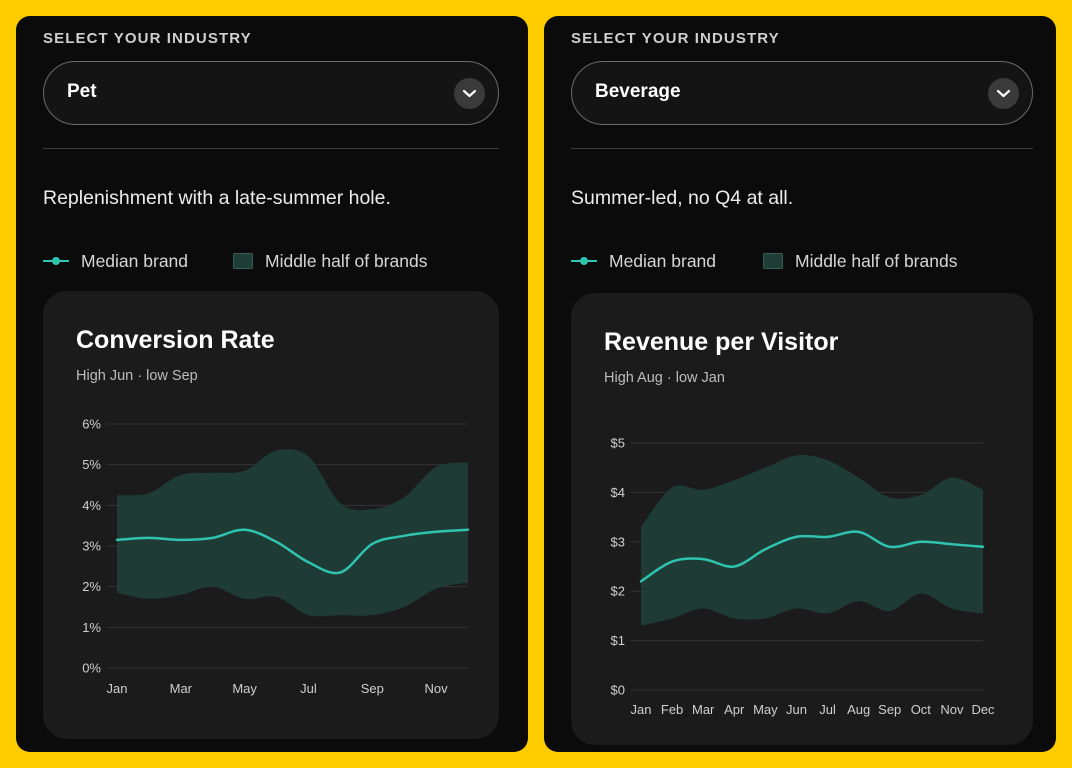 The width and height of the screenshot is (1072, 768). Describe the element at coordinates (618, 690) in the screenshot. I see `y-tick-label: $0` at that location.